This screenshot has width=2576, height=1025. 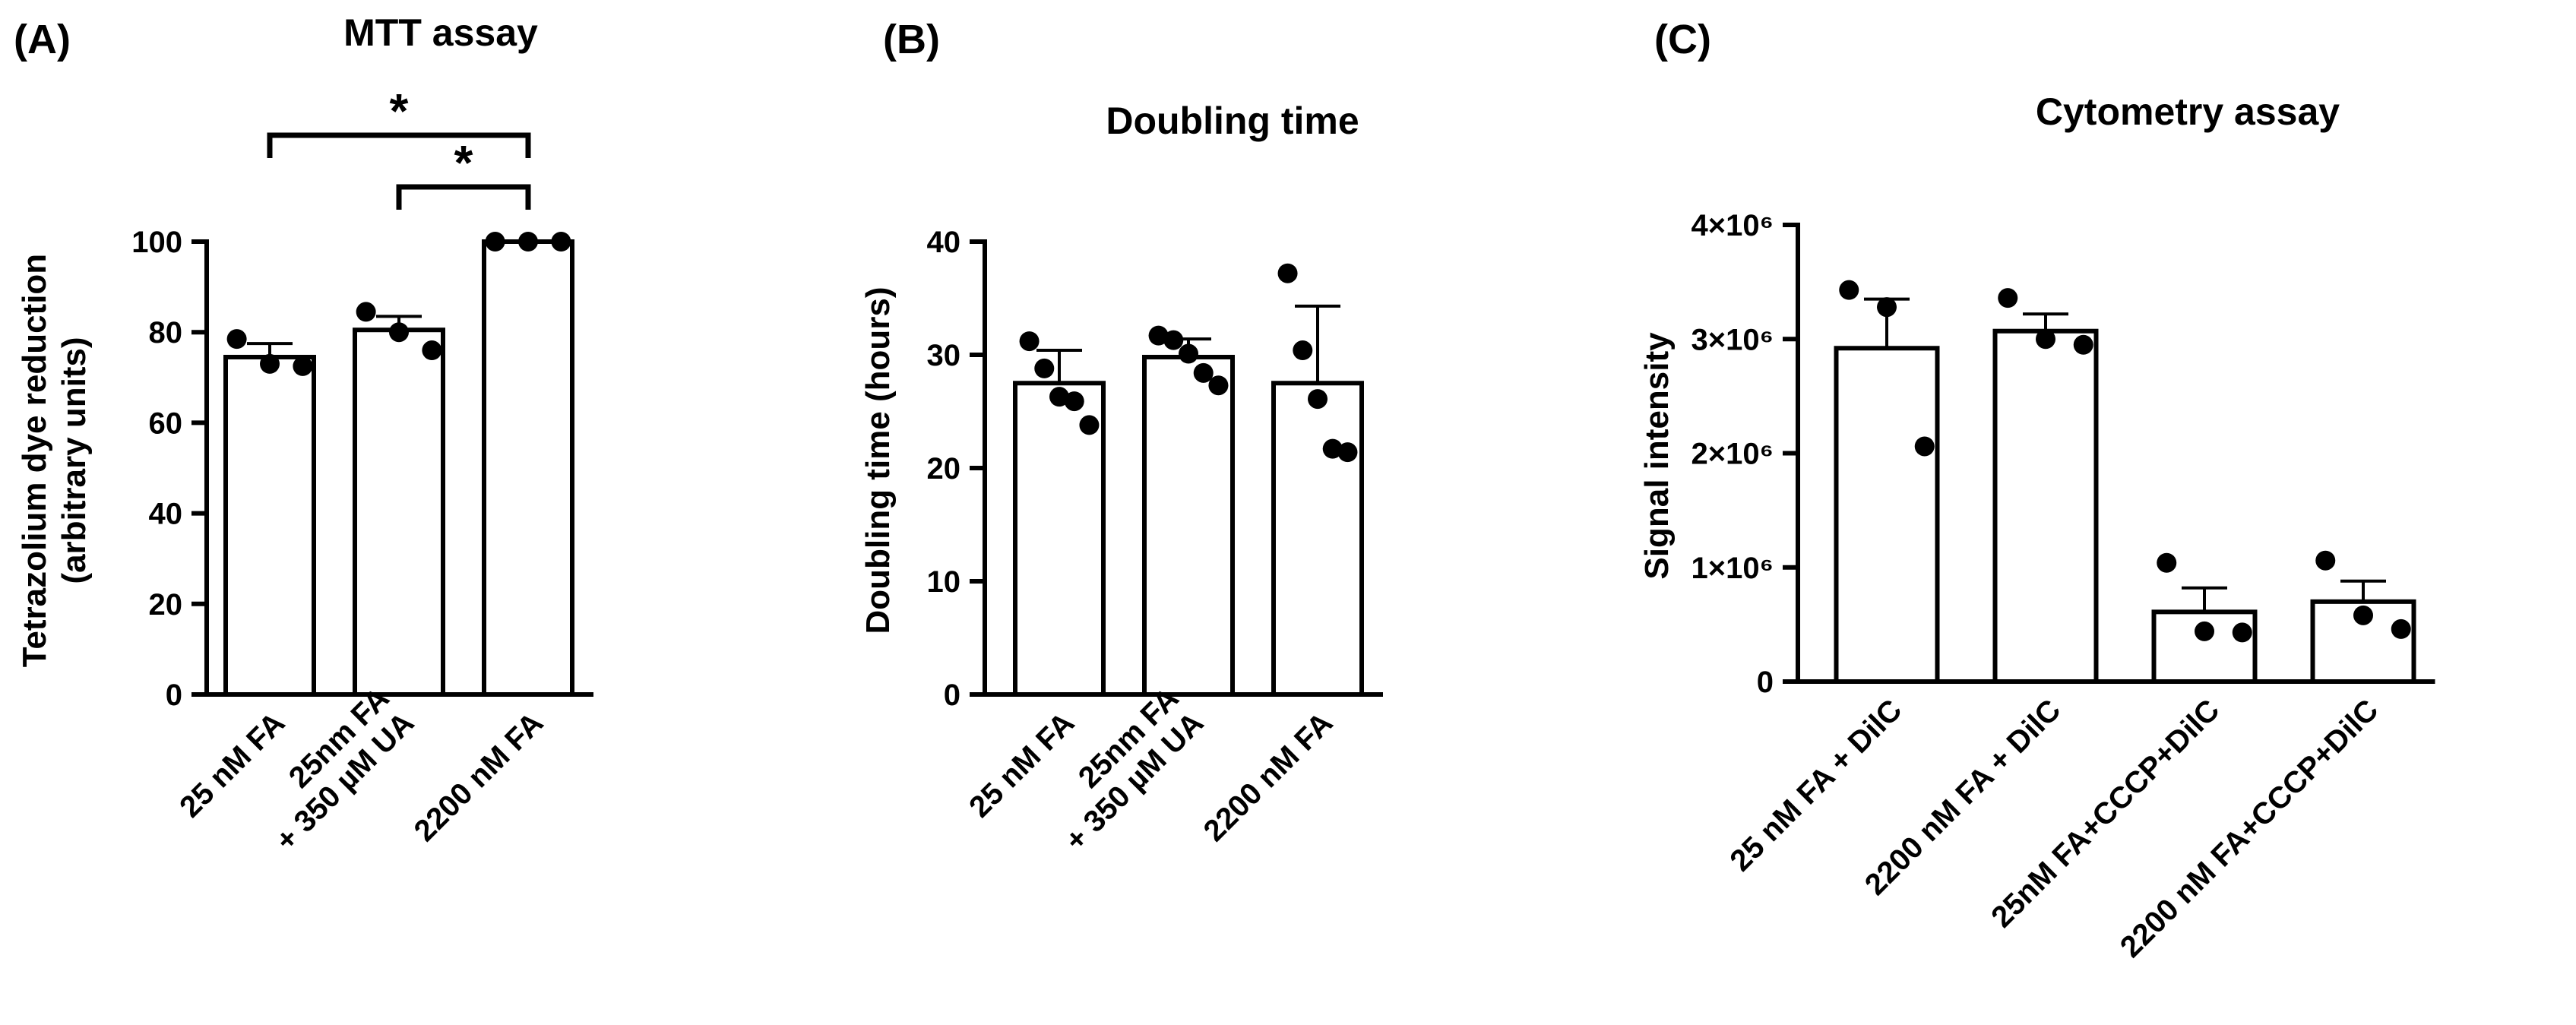 I want to click on y-tick-label: 2×10⁶, so click(x=1733, y=455).